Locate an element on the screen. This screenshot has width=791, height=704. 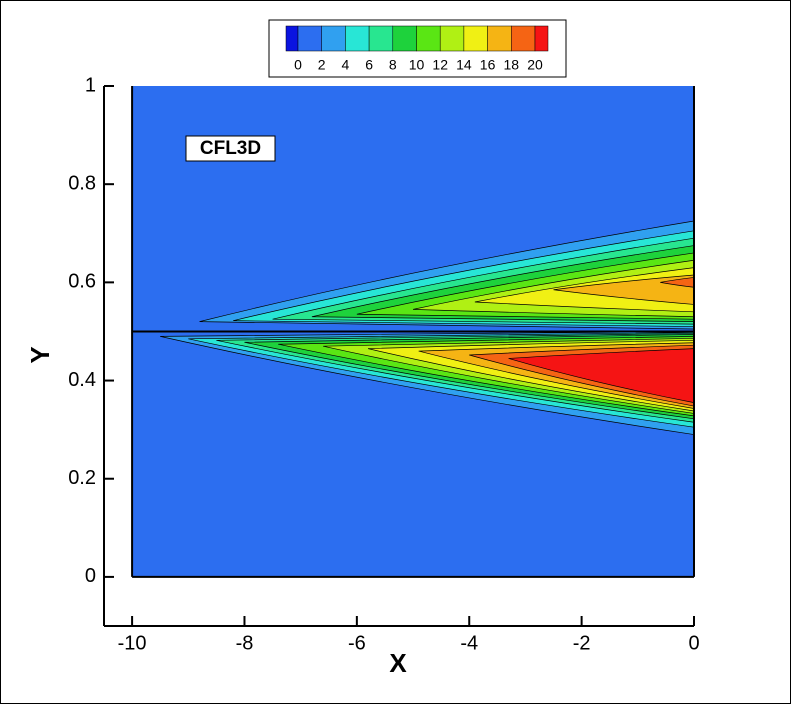
y-tick-label: 0 is located at coordinates (90, 576).